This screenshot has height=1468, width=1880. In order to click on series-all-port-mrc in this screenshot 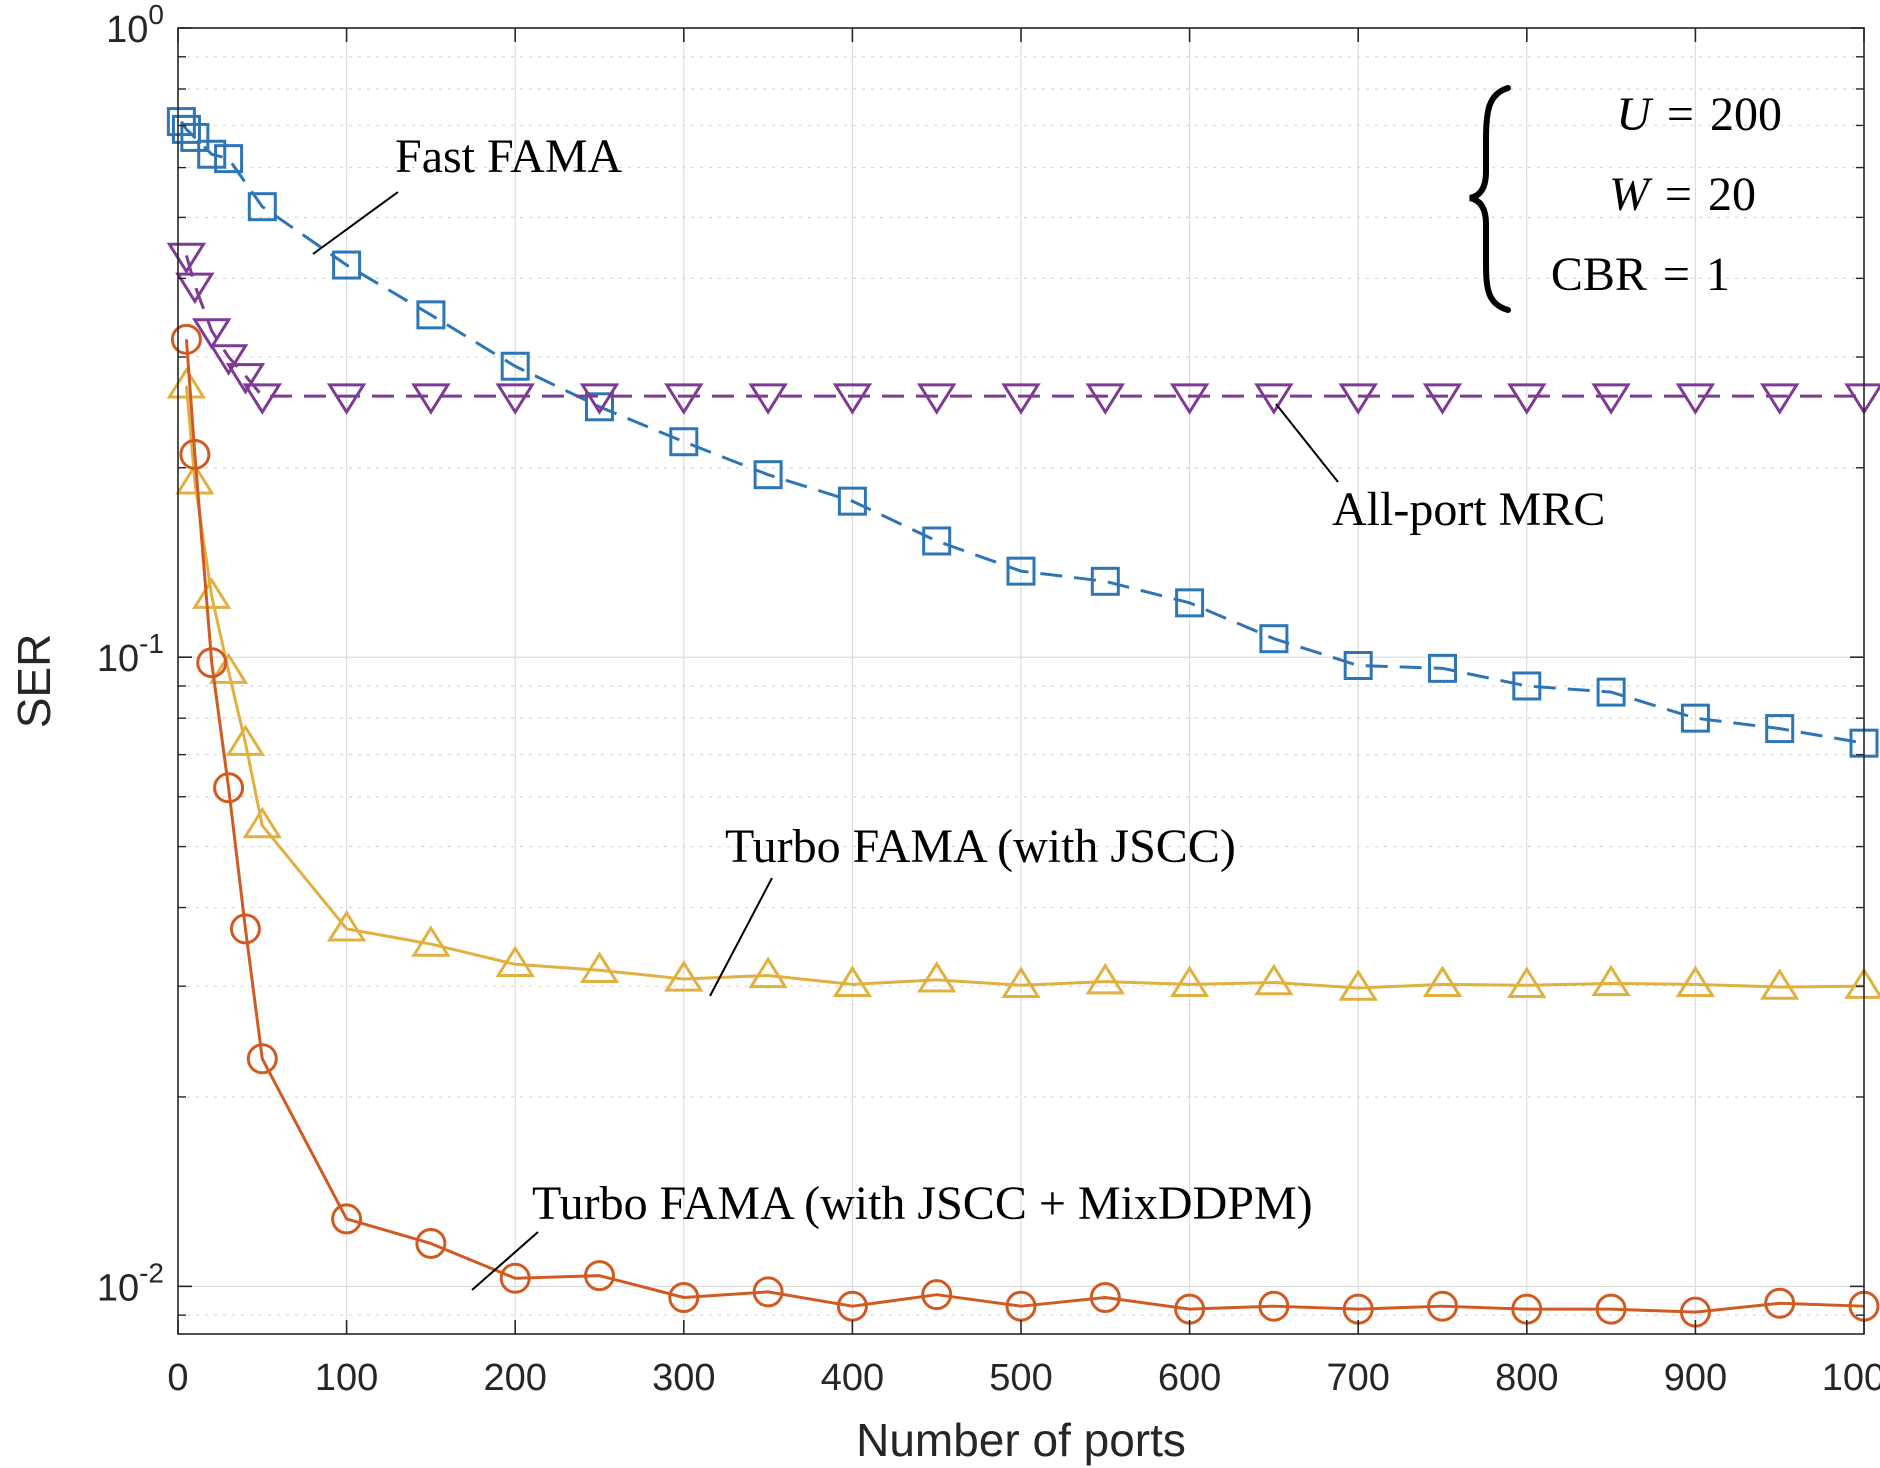, I will do `click(1023, 328)`.